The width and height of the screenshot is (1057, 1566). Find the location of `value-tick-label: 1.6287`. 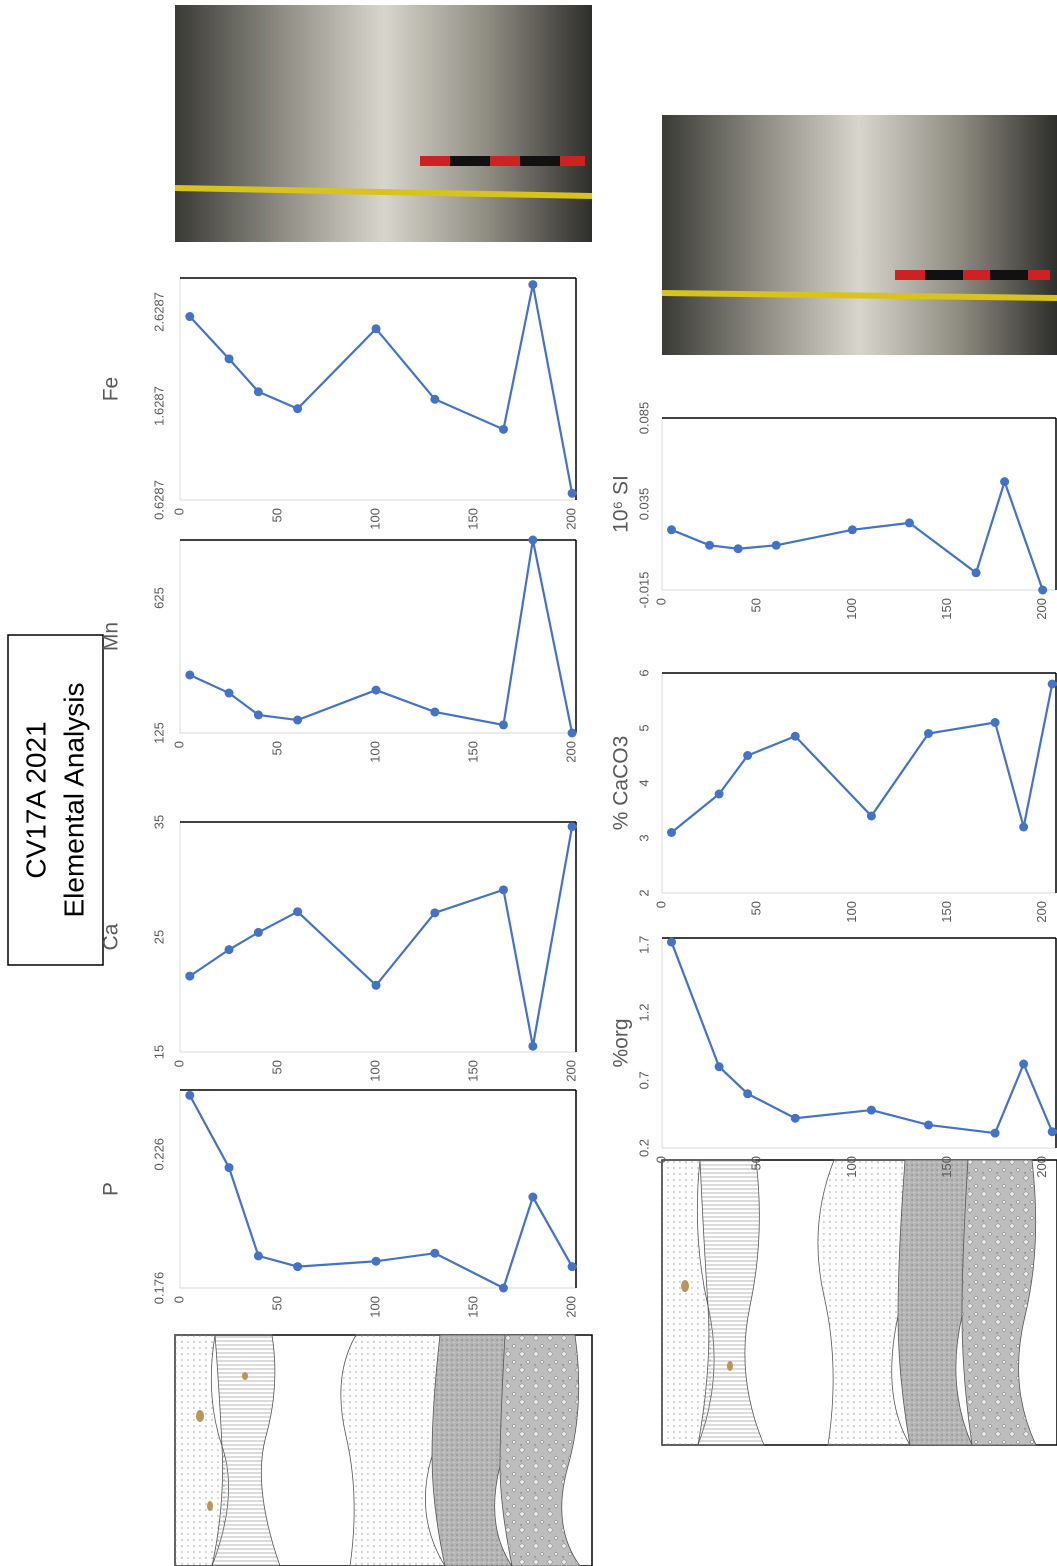

value-tick-label: 1.6287 is located at coordinates (158, 406).